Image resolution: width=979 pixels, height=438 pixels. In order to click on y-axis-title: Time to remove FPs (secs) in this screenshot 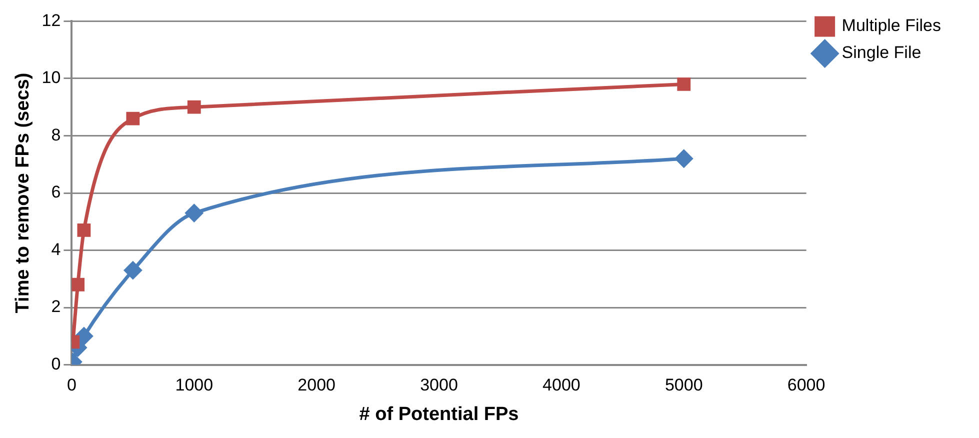, I will do `click(23, 193)`.